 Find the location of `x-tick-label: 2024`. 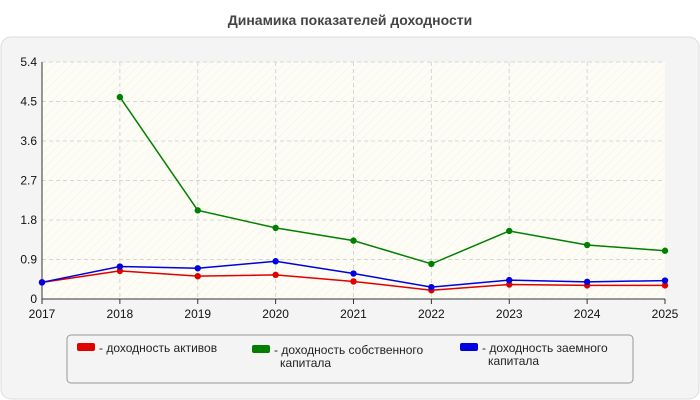

x-tick-label: 2024 is located at coordinates (587, 314).